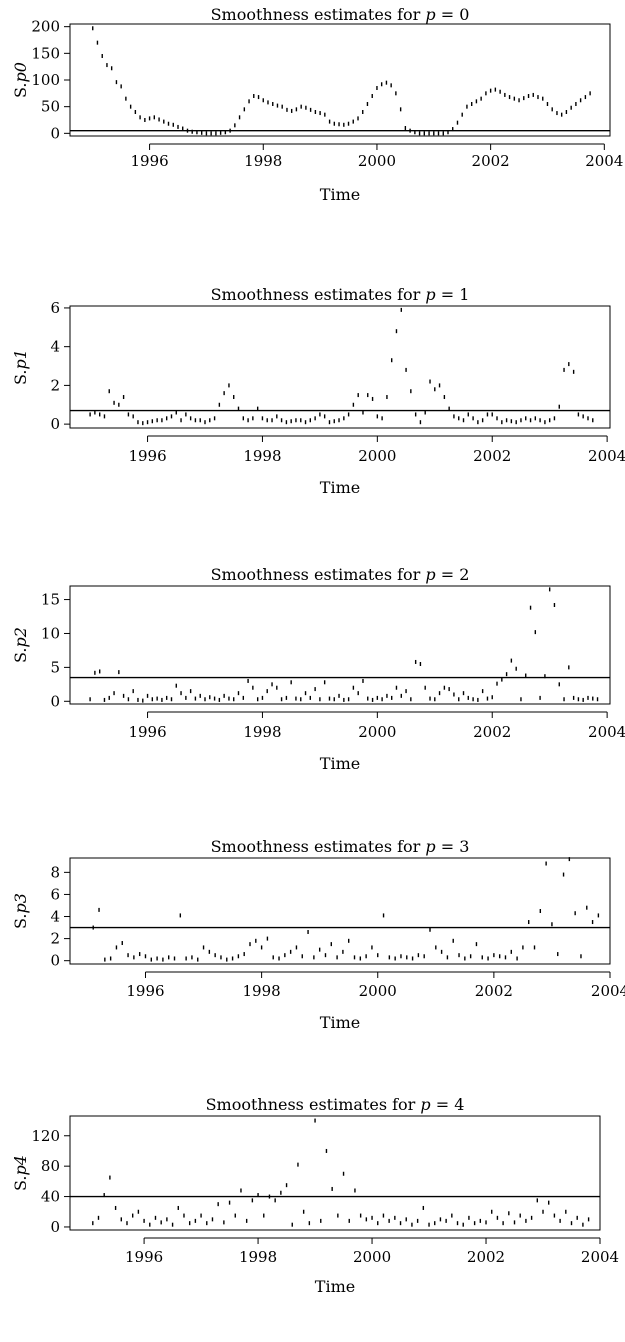  I want to click on chart-title-eq: = 4, so click(448, 1104).